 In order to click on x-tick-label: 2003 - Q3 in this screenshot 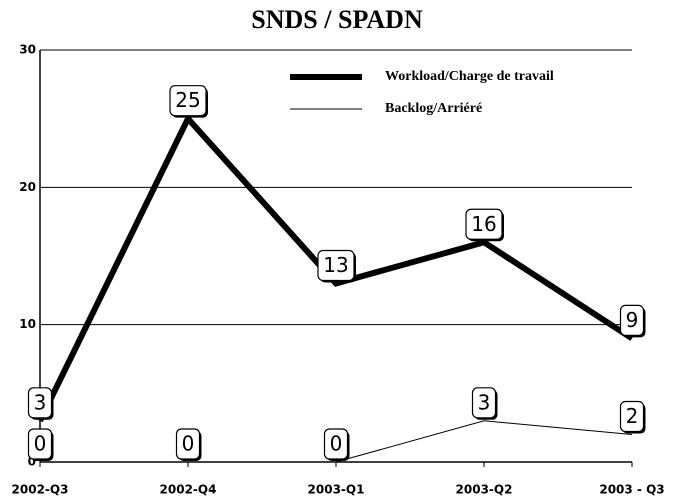, I will do `click(631, 490)`.